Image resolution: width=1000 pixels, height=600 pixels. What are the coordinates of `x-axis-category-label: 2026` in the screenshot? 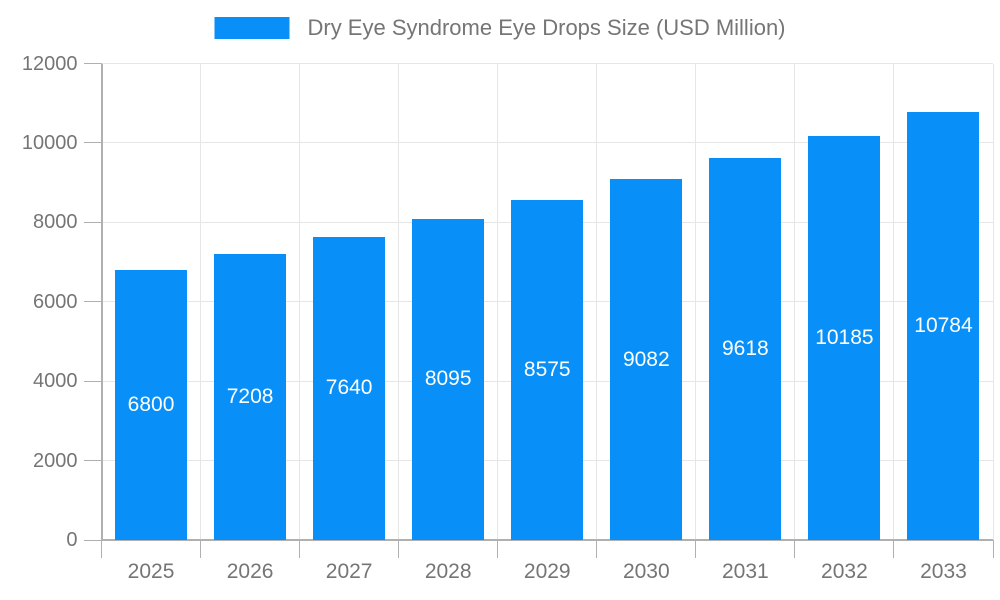 It's located at (250, 571).